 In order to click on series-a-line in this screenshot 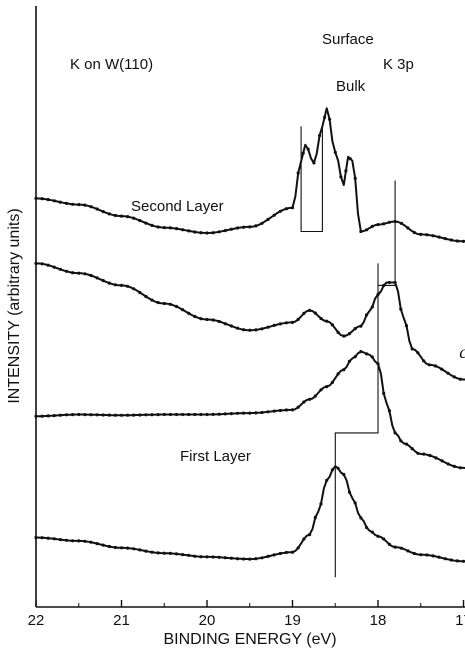, I will do `click(250, 514)`.